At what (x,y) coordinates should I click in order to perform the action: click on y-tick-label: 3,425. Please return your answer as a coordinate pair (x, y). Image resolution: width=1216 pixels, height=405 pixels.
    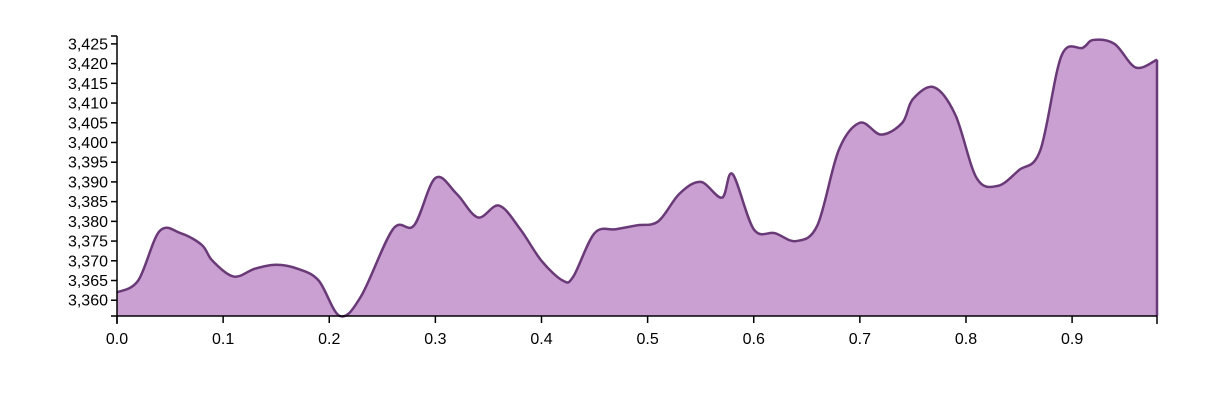
    Looking at the image, I should click on (88, 44).